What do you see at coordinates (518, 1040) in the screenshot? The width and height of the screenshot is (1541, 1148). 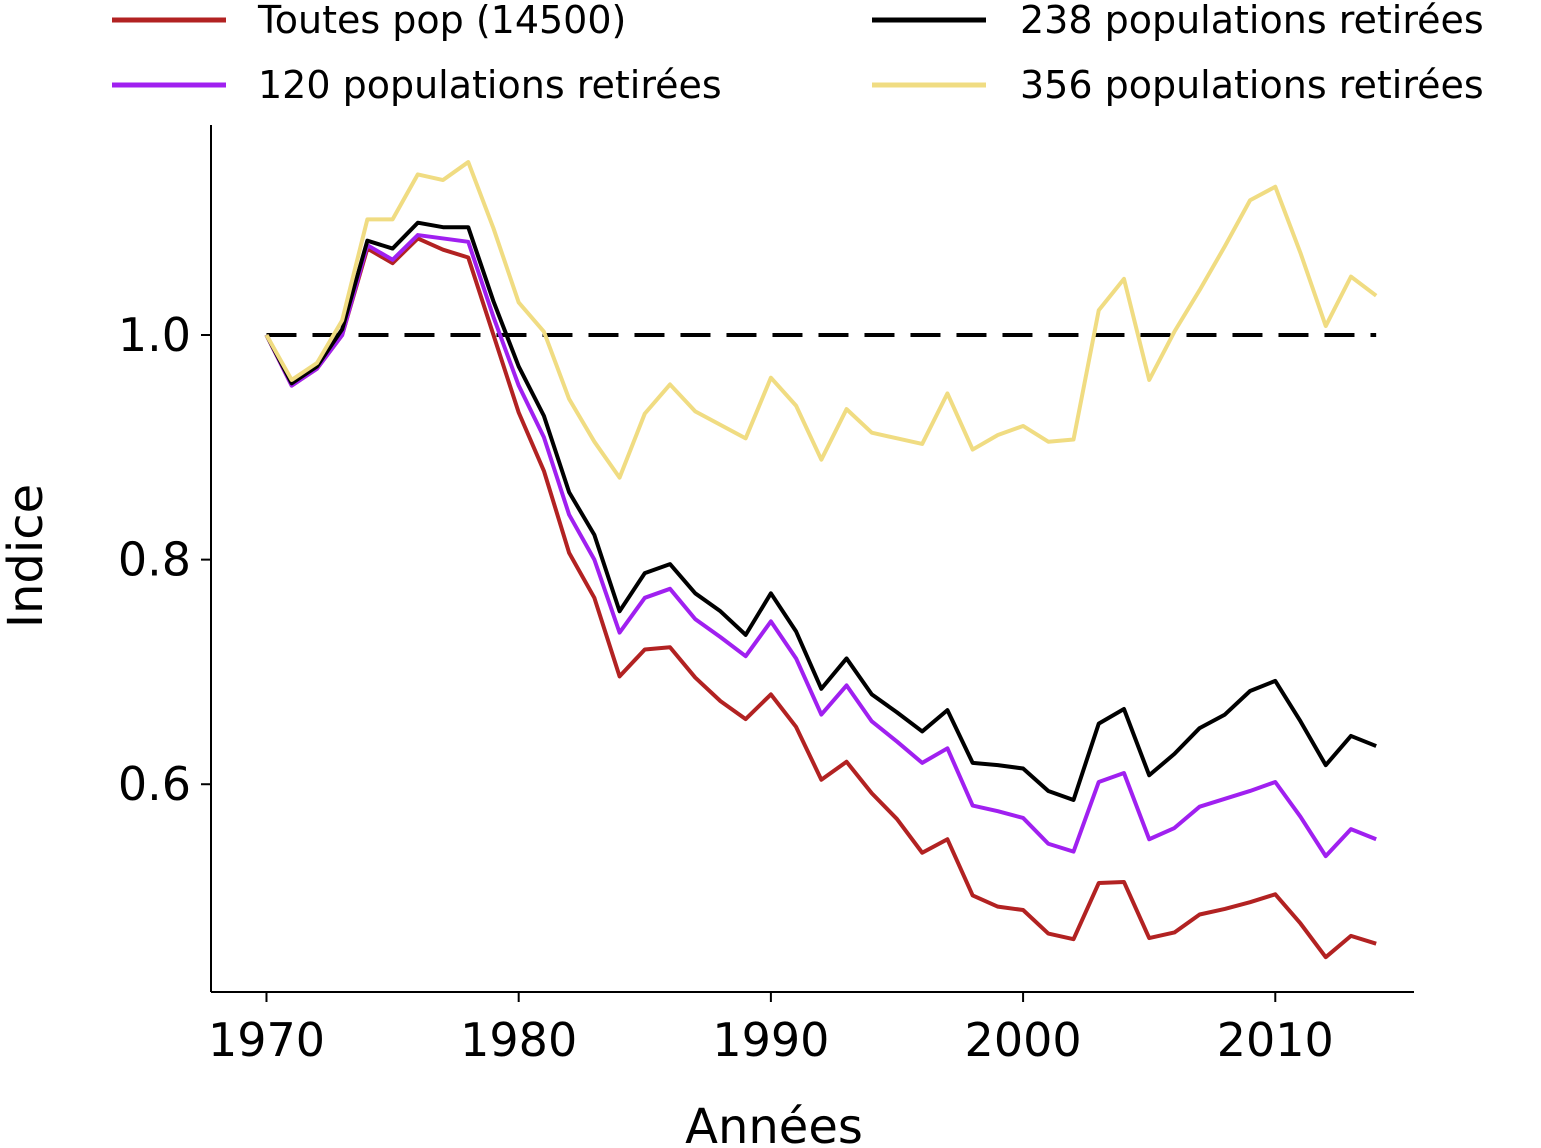 I see `x-tick-label-1980: 1980` at bounding box center [518, 1040].